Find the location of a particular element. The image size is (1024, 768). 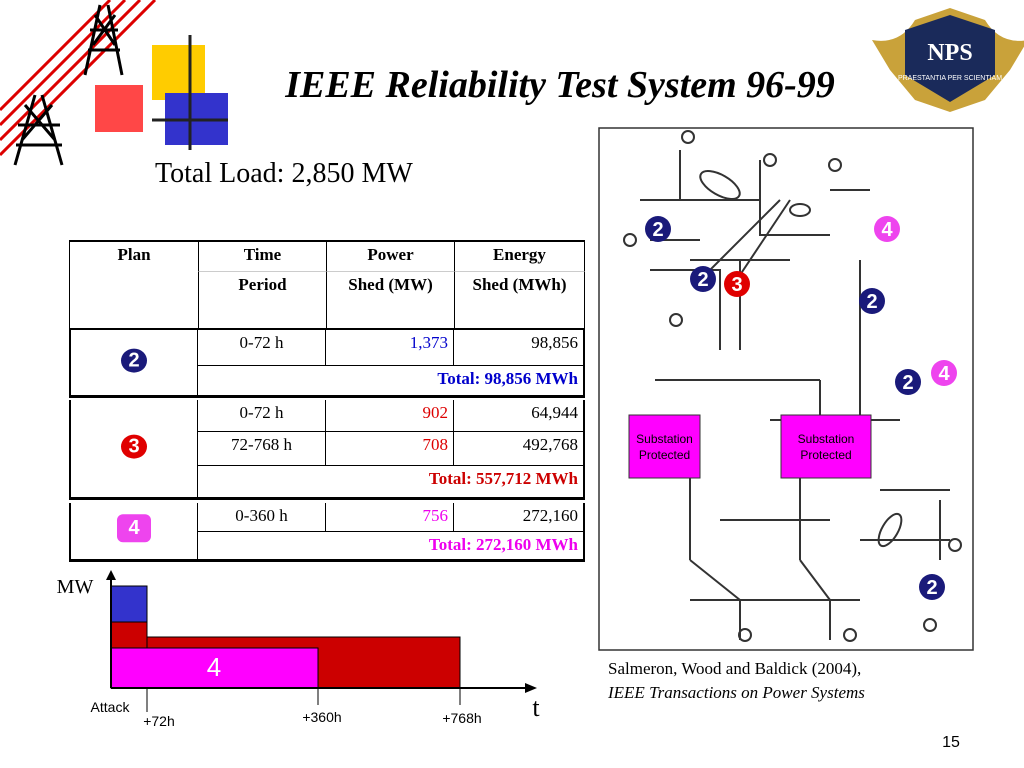

table-cell: 902 is located at coordinates (390, 416).